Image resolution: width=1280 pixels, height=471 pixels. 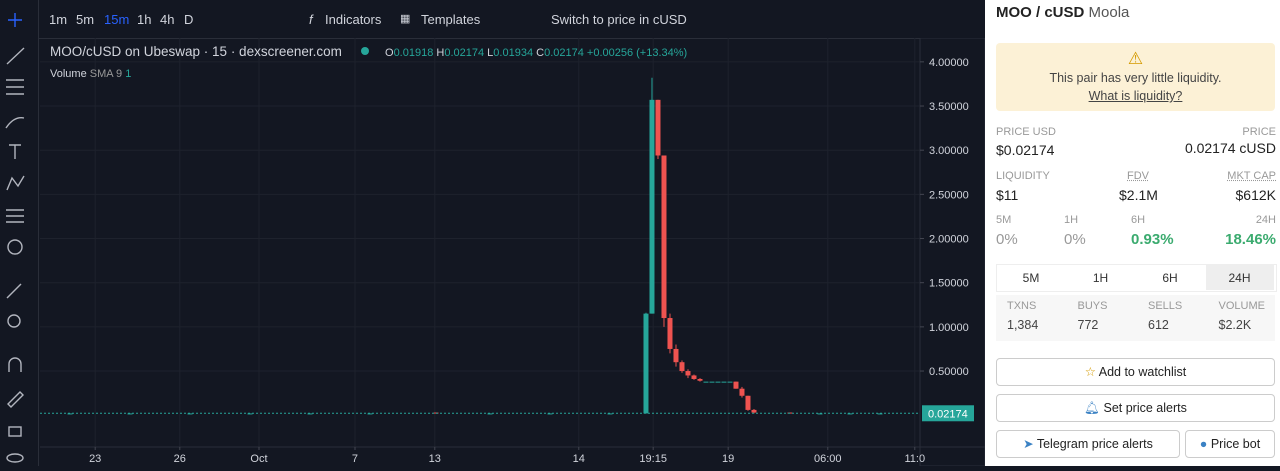 I want to click on label: PRICE, so click(x=1259, y=132).